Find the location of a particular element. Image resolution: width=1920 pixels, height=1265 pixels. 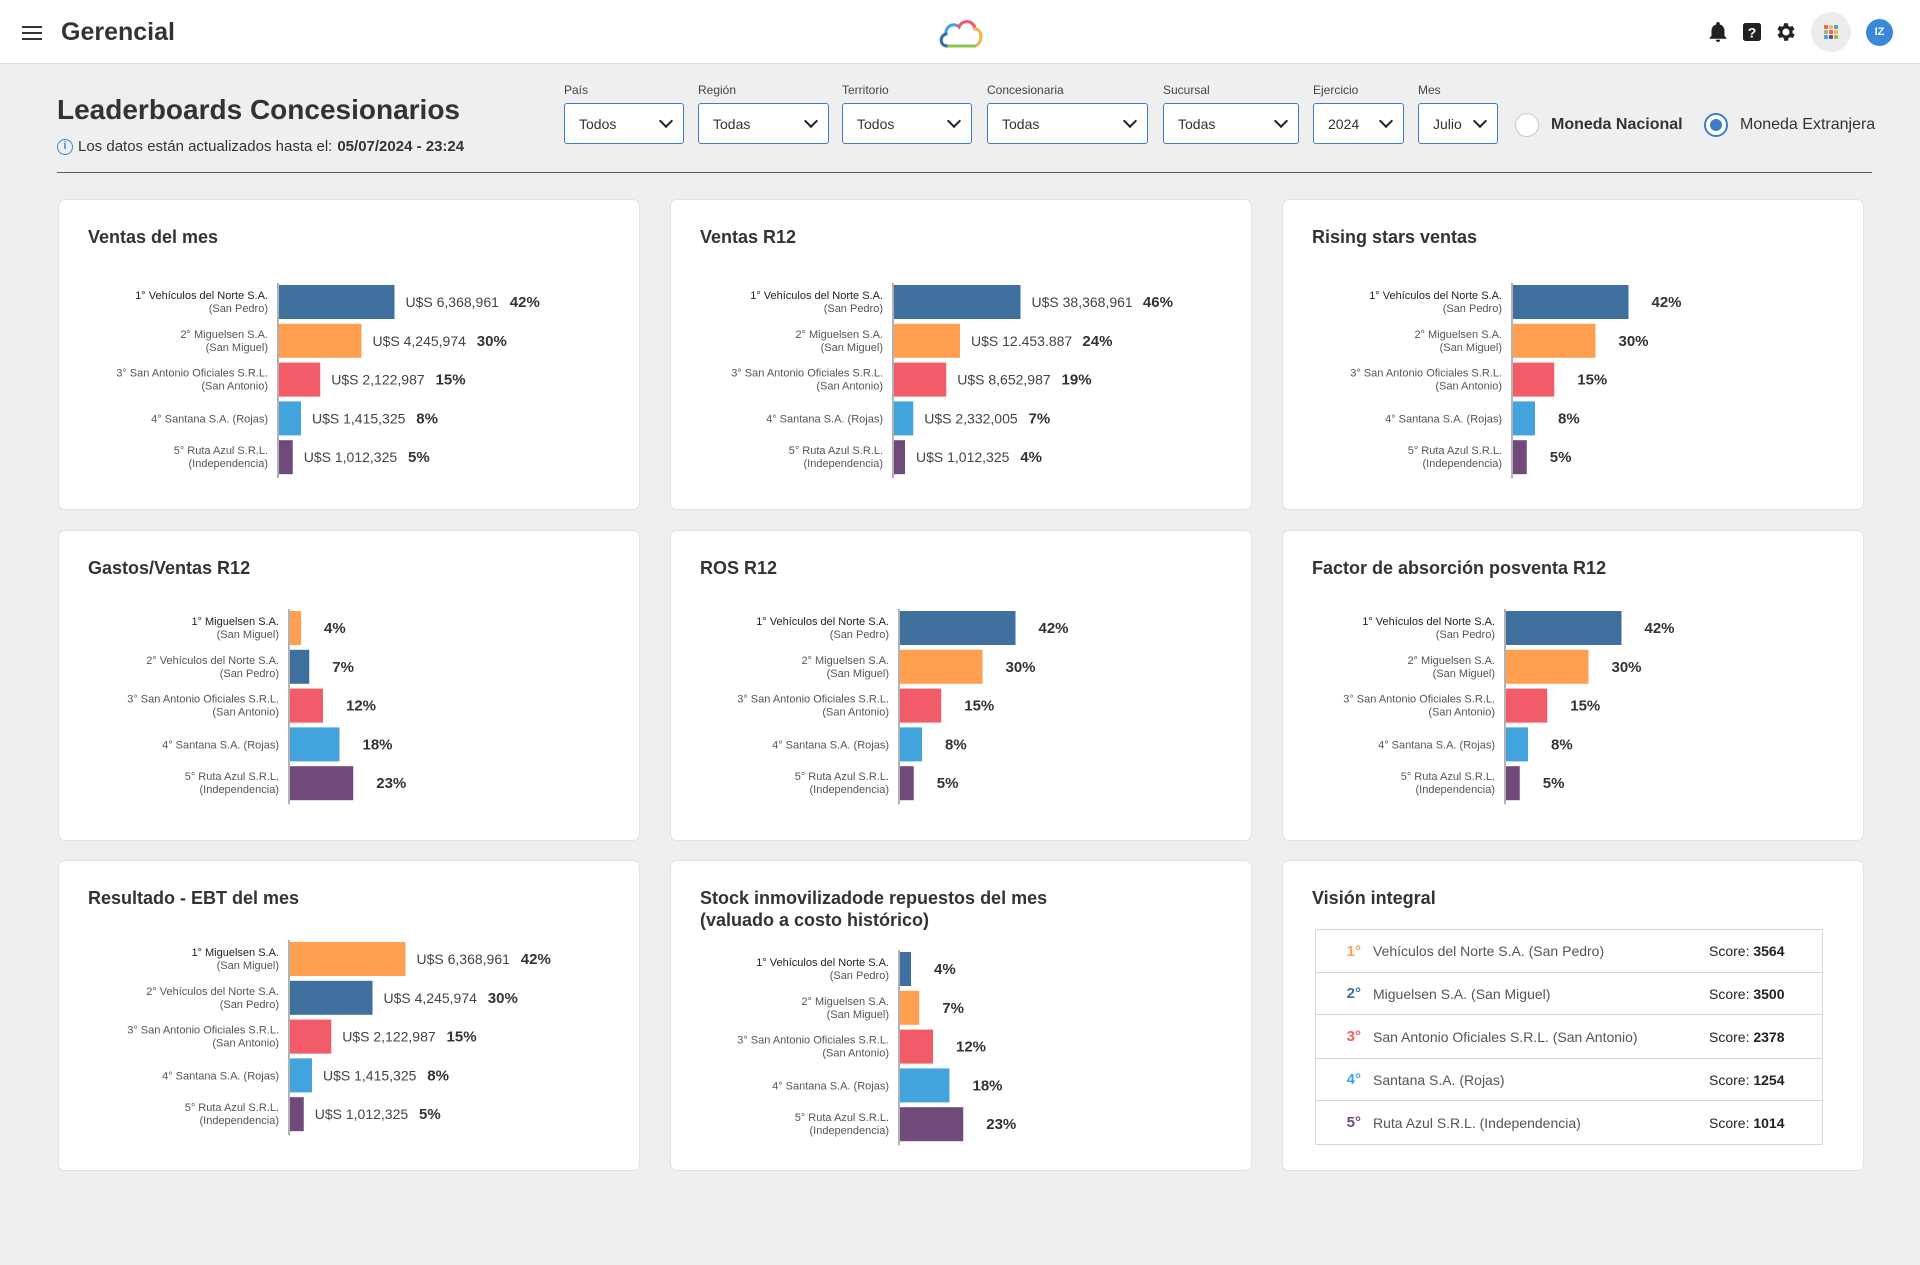

category-label: 1° Miguelsen S.A. is located at coordinates (235, 953).